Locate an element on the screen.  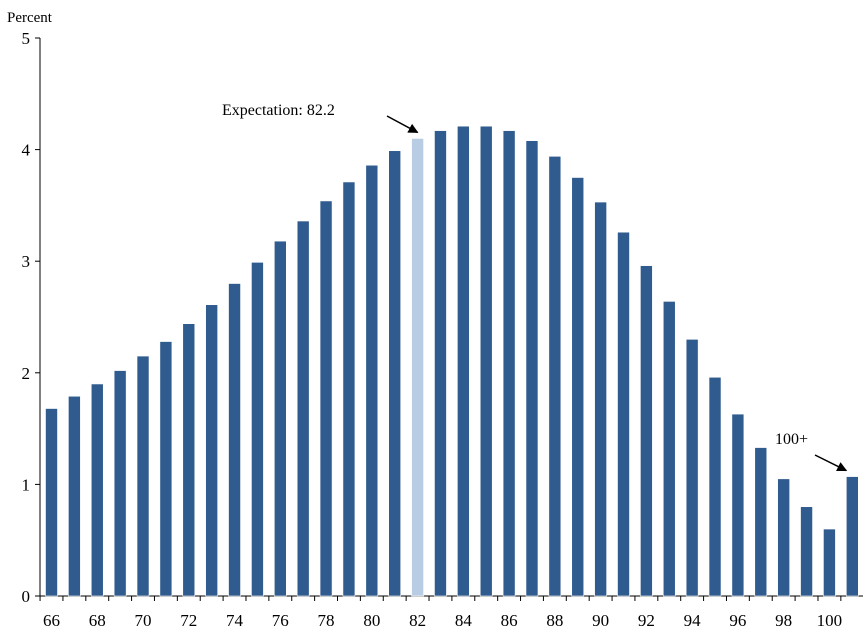
x-tick-label: 84 is located at coordinates (464, 620).